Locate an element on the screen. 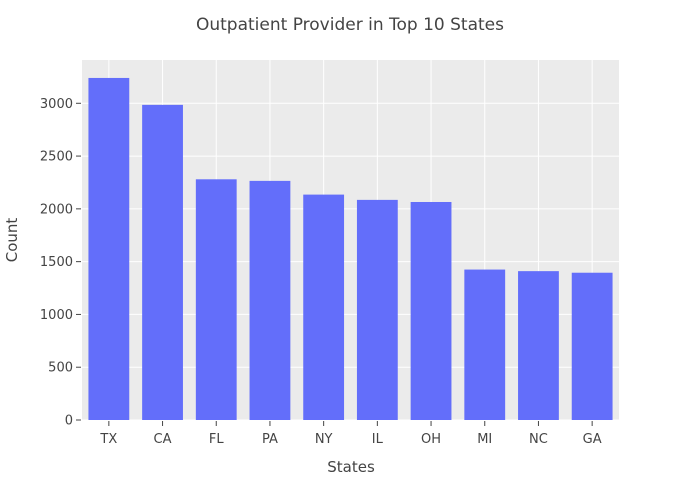  x-axis-ticks: TX CA FL PA NY IL OH MI NC GA is located at coordinates (350, 434).